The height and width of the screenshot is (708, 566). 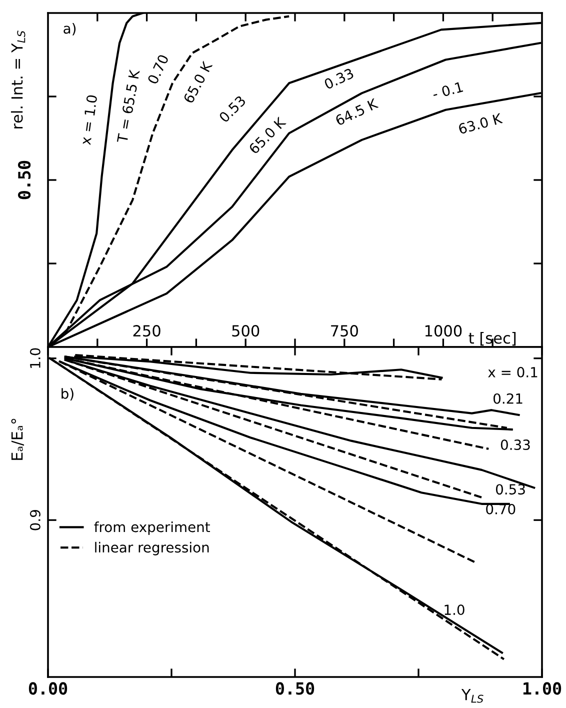 What do you see at coordinates (128, 106) in the screenshot?
I see `annotation: T = 65.5 K` at bounding box center [128, 106].